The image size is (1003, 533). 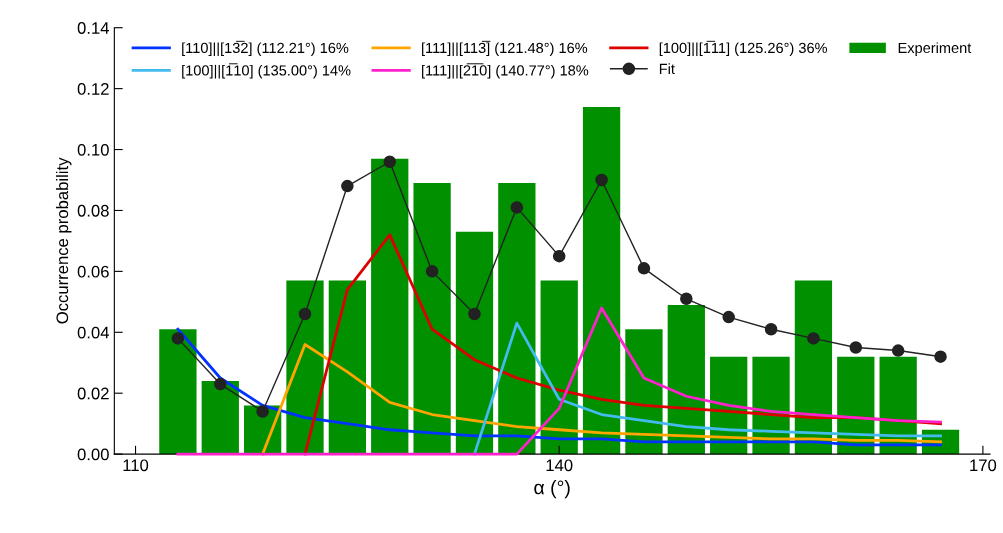 What do you see at coordinates (505, 71) in the screenshot?
I see `legend-label: [111]||[2̅1̅0] (140.77°) 18%` at bounding box center [505, 71].